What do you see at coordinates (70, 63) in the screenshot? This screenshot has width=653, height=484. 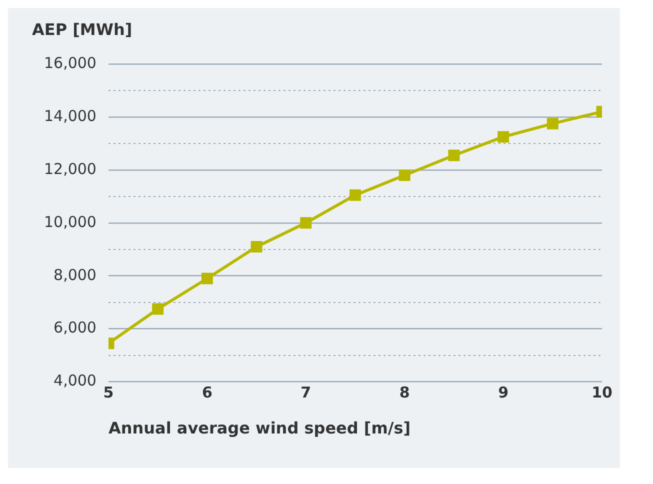 I see `y-tick-label: 16,000` at bounding box center [70, 63].